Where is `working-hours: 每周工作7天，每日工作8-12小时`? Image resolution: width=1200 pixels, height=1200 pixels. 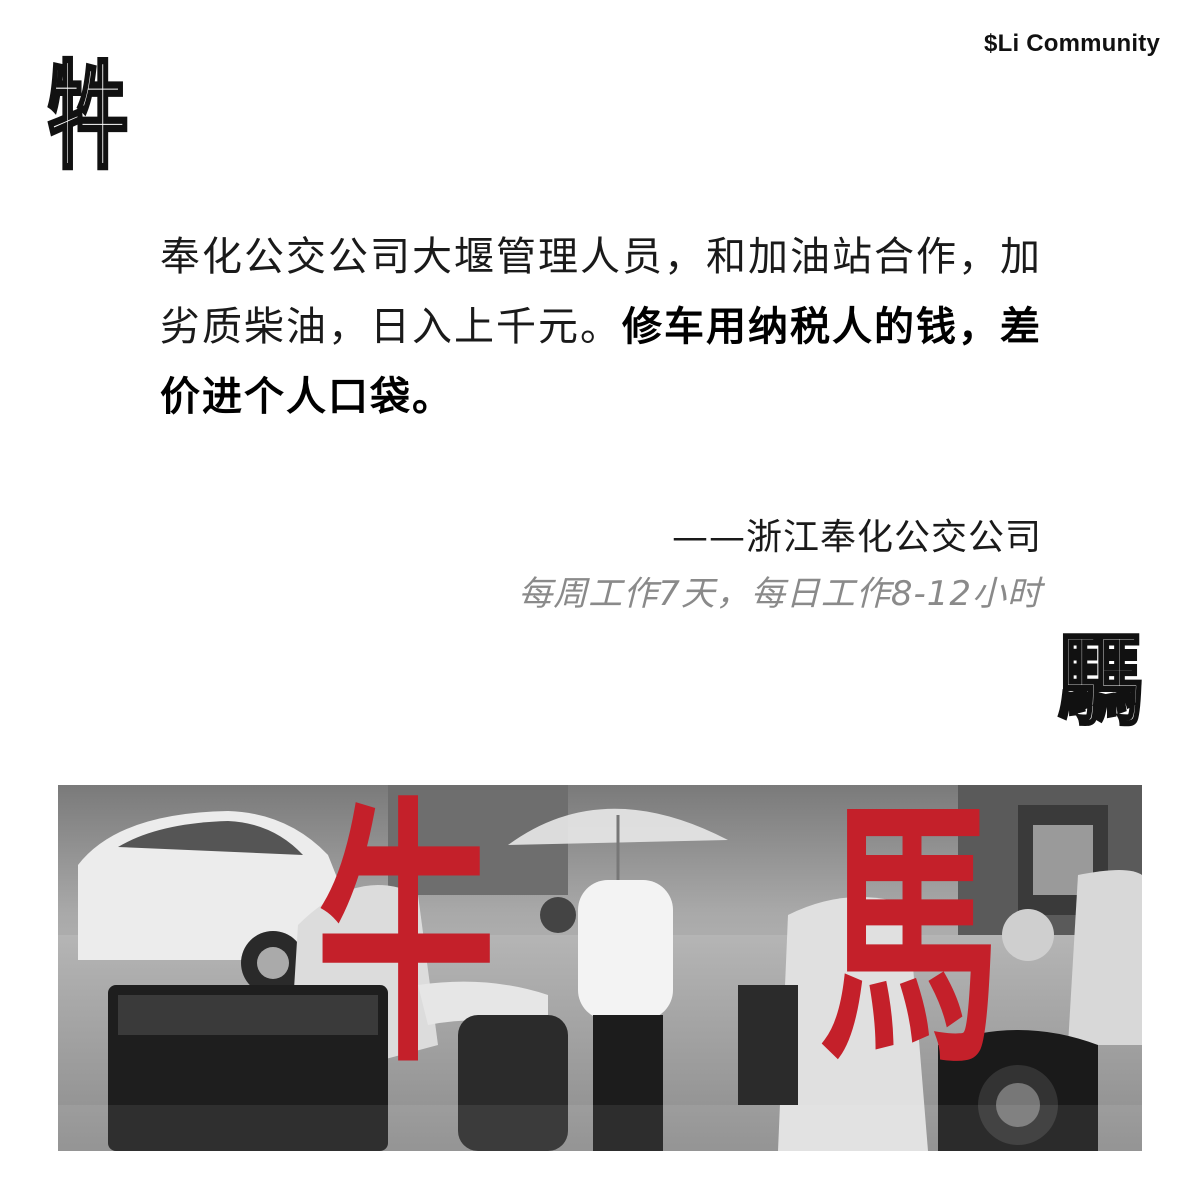
working-hours: 每周工作7天，每日工作8-12小时 is located at coordinates (780, 594).